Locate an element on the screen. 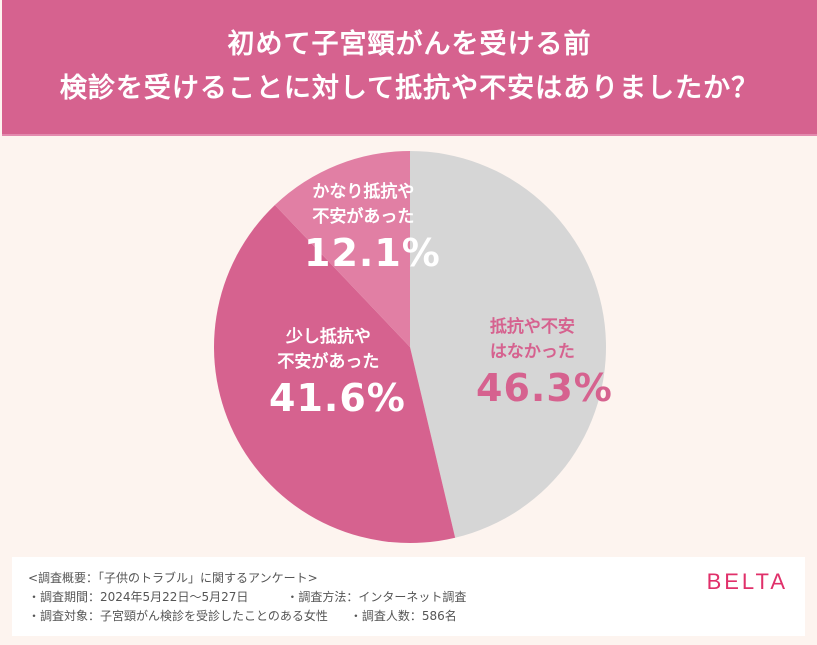 This screenshot has width=817, height=645. pie-slice-strong-anxiety is located at coordinates (342, 249).